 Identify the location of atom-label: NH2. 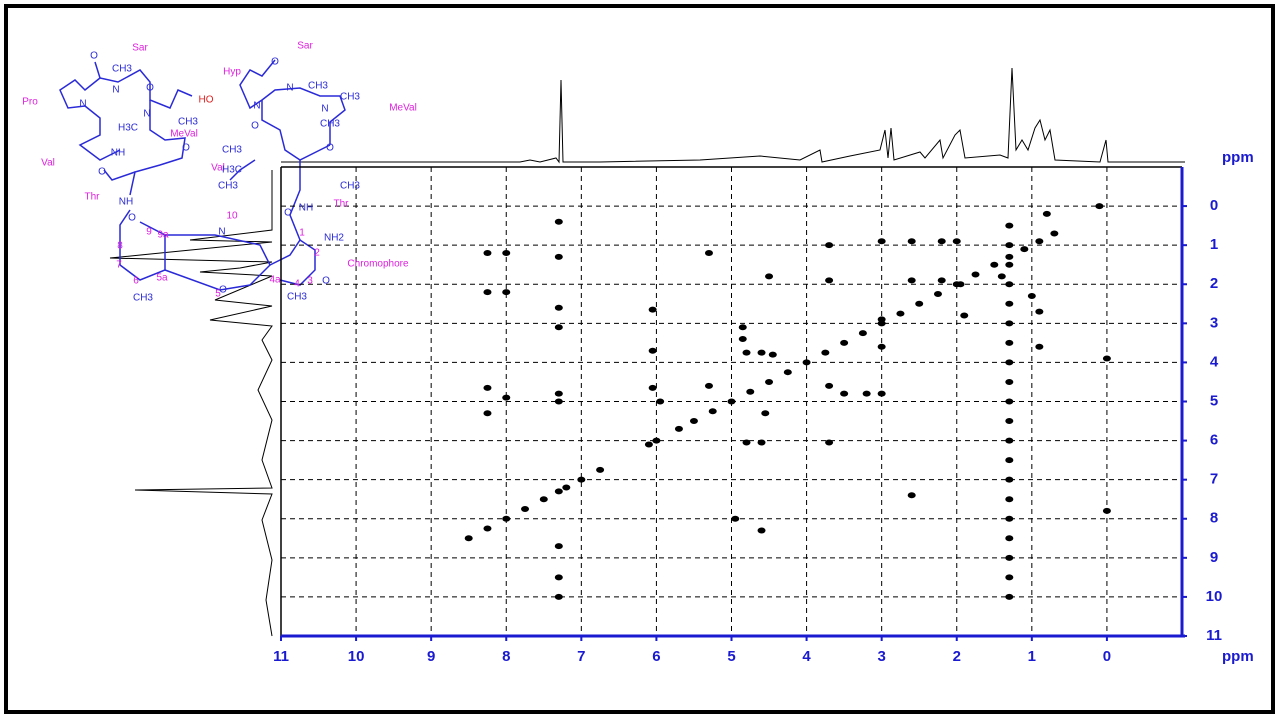
(334, 238).